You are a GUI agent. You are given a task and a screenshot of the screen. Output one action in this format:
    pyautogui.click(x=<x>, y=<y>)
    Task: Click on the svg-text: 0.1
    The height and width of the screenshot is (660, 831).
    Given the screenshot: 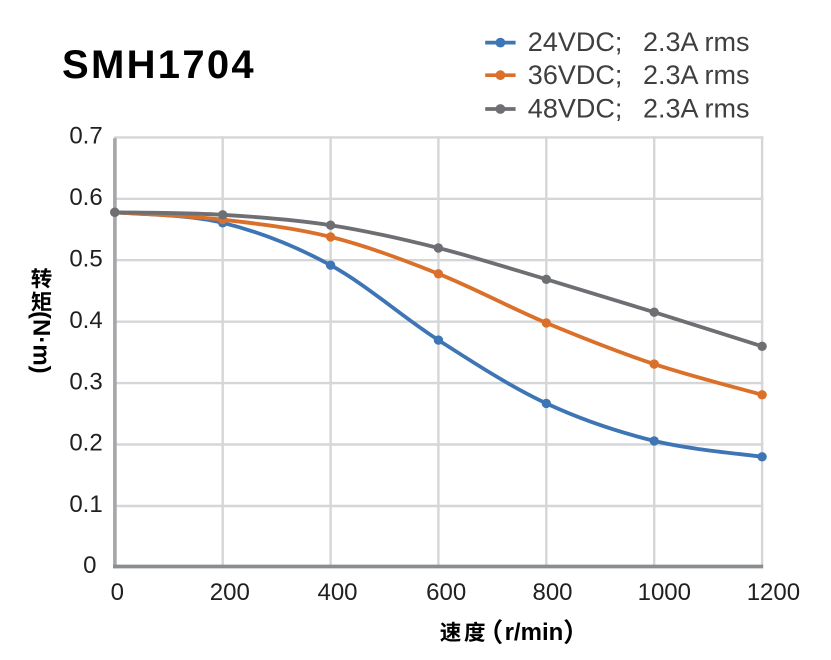 What is the action you would take?
    pyautogui.click(x=85, y=504)
    